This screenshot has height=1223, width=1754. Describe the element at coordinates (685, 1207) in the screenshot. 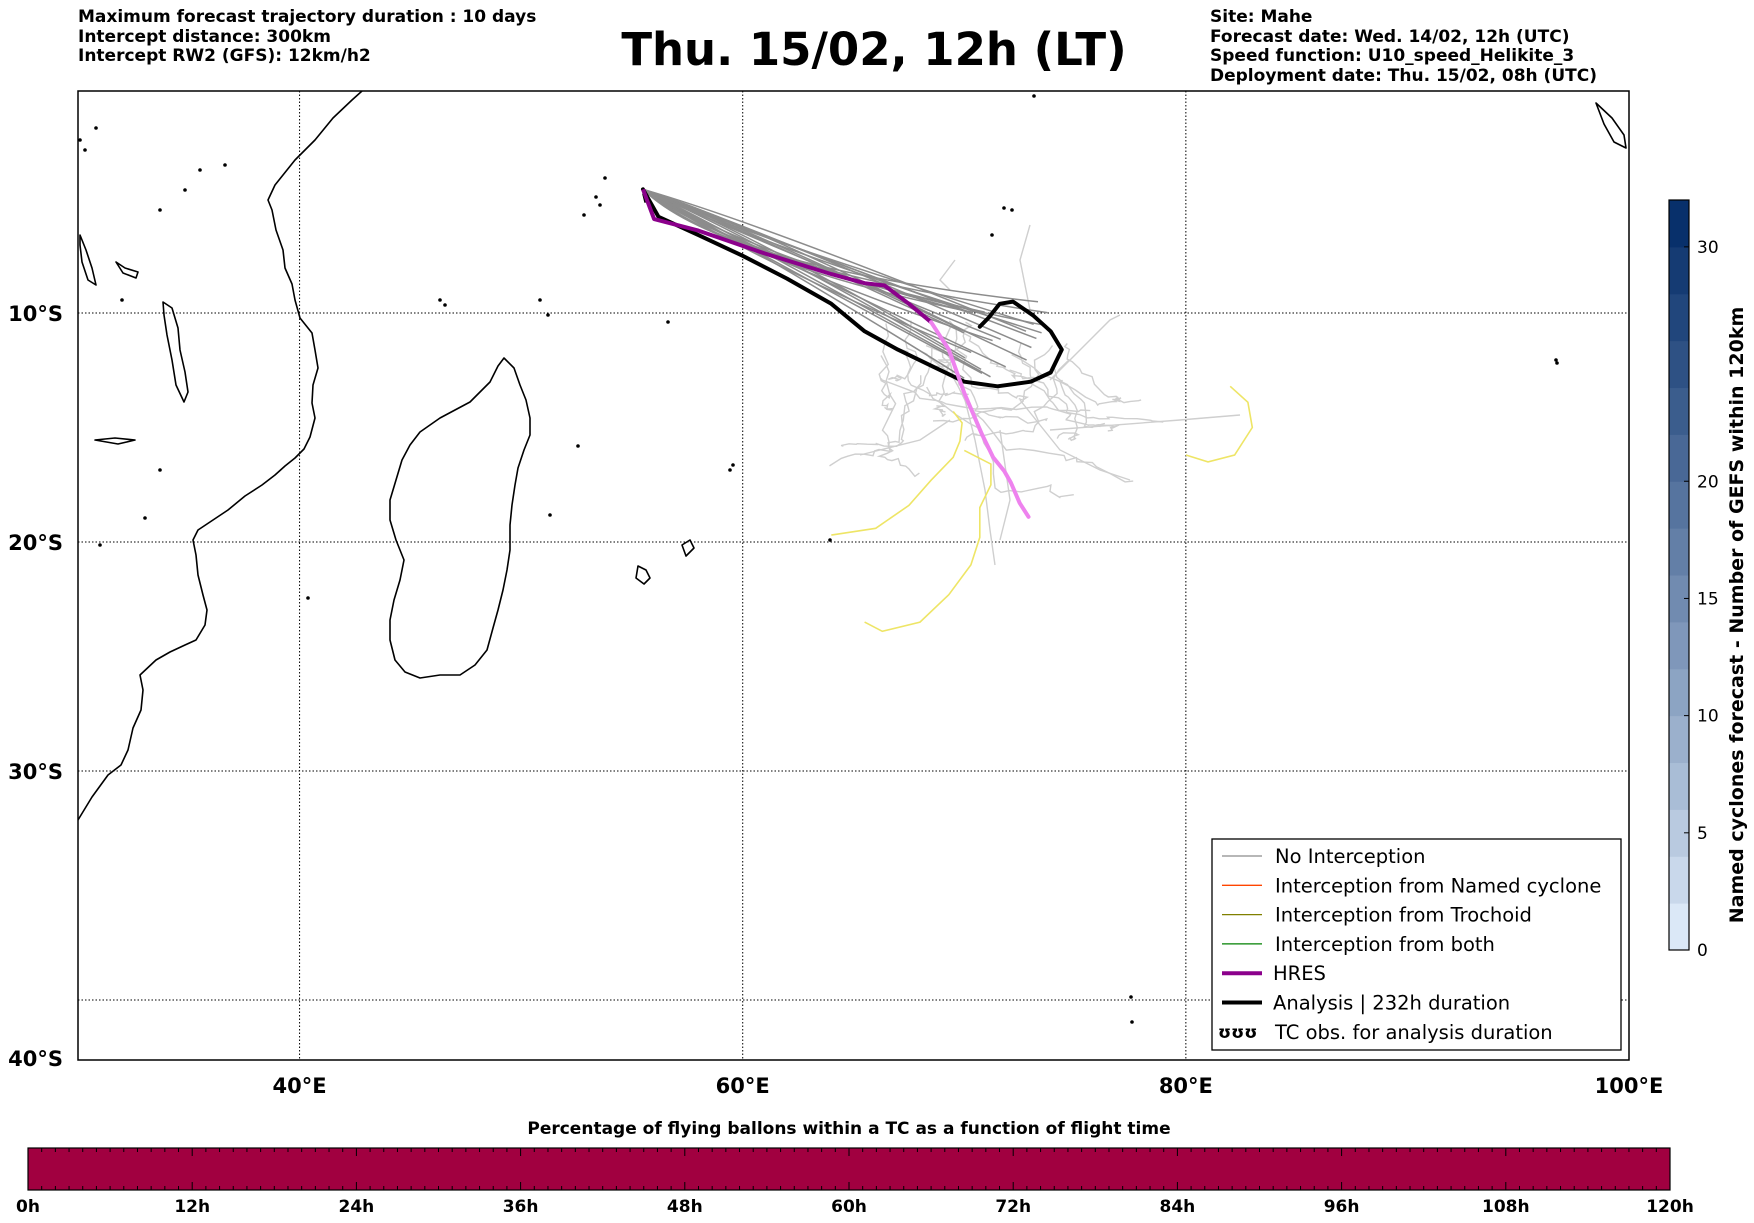

I see `colorbar-bottom-tick-label: 48h` at that location.